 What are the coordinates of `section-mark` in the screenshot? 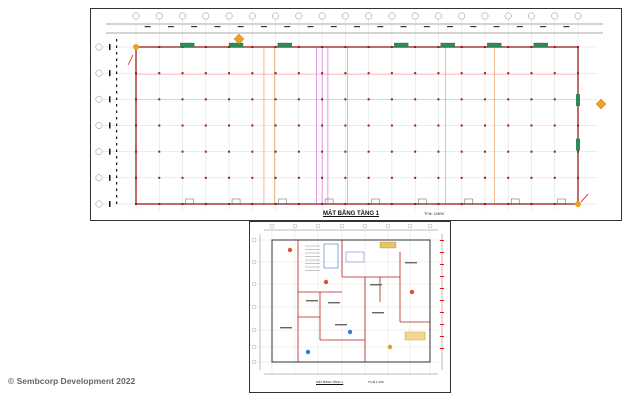 It's located at (584, 198).